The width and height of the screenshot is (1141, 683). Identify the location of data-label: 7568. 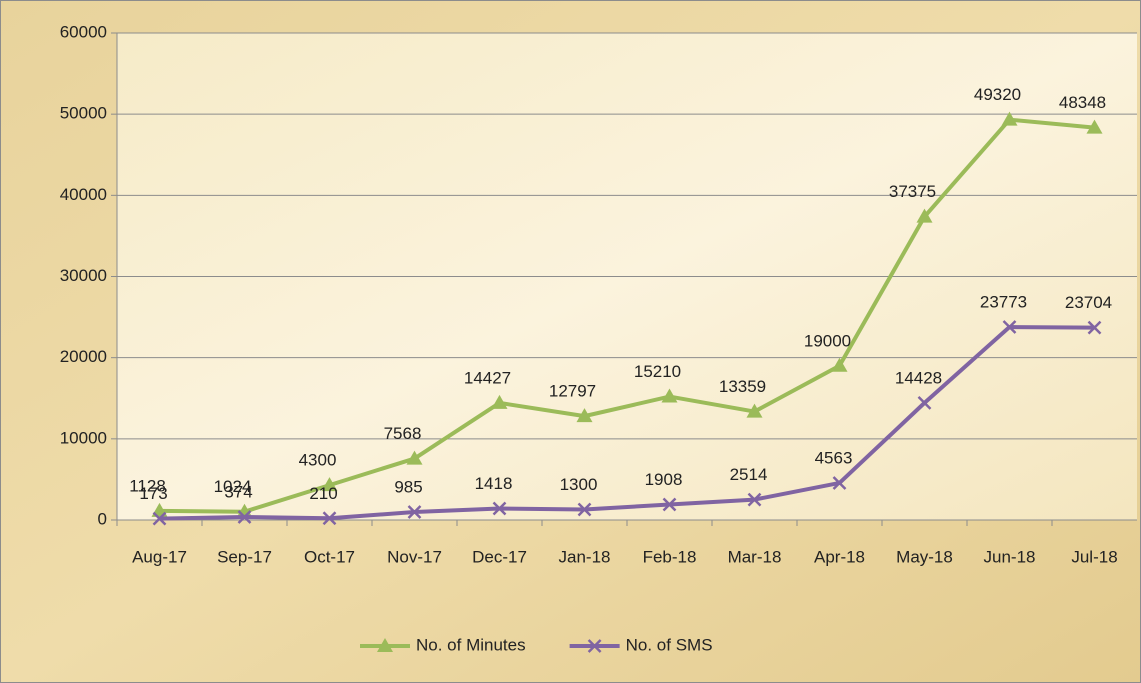
(403, 433).